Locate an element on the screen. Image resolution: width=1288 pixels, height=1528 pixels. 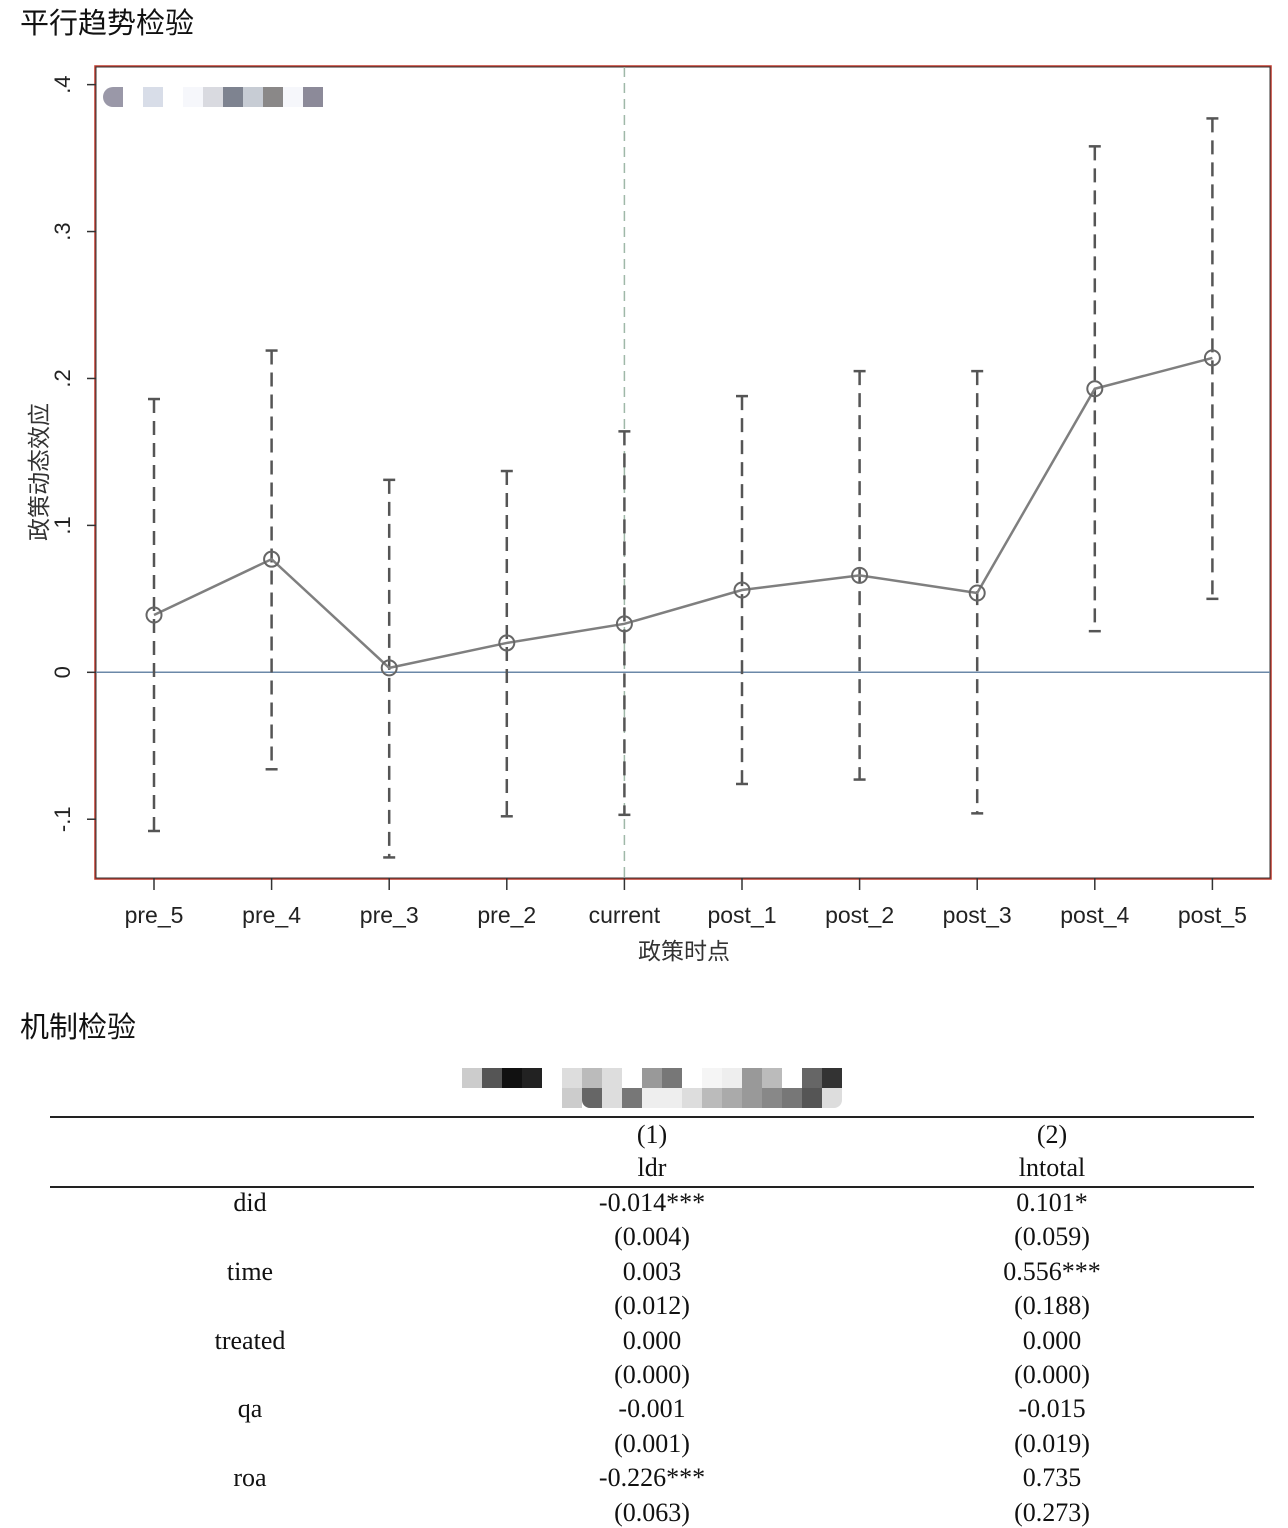
x-tick-label: pre_4 is located at coordinates (271, 915).